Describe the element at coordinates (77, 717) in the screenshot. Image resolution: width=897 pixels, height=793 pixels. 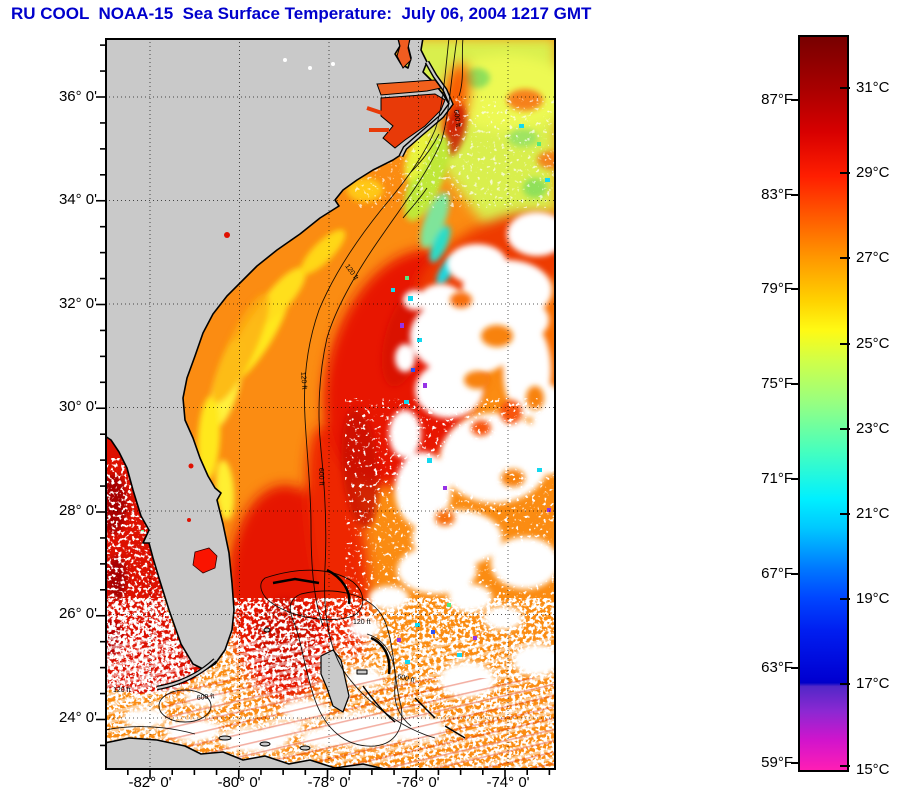
I see `lat-axis-label: 24° 0'` at that location.